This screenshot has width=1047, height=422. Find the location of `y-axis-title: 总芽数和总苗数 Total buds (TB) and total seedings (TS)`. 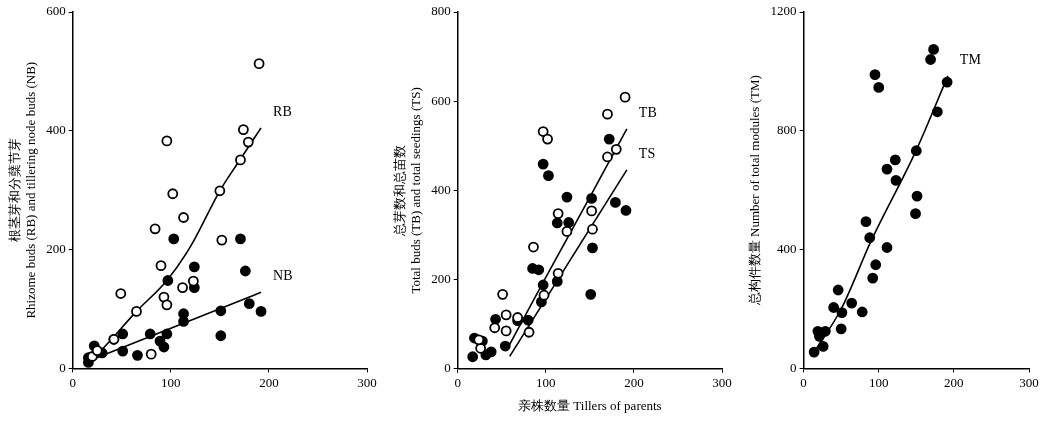

y-axis-title: 总芽数和总苗数 Total buds (TB) and total seedings (TS) is located at coordinates (407, 190).